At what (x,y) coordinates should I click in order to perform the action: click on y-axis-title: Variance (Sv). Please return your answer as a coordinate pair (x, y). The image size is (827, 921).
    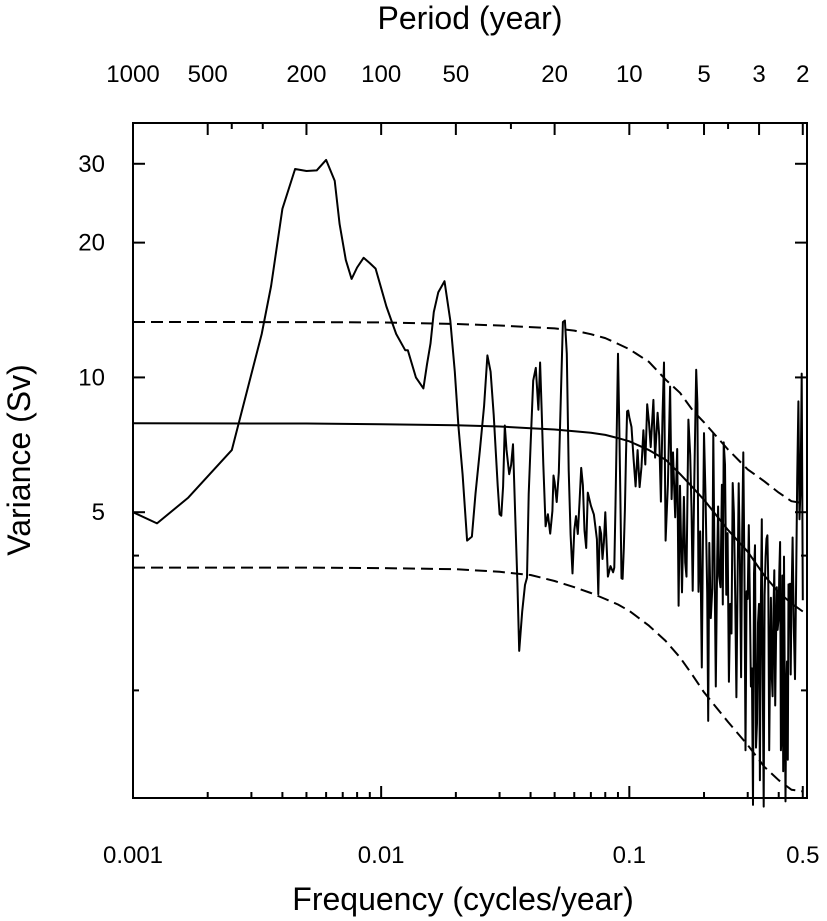
    Looking at the image, I should click on (19, 459).